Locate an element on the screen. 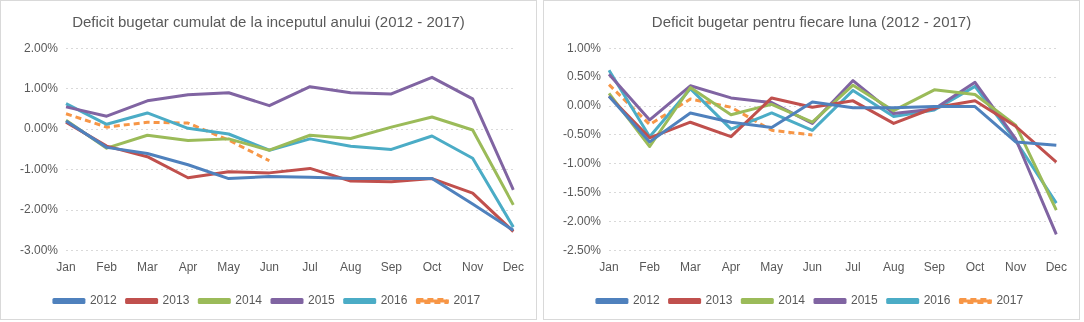  chart-title: Deficit bugetar cumulat de la inceputul anului (2012 - 2017) is located at coordinates (268, 22).